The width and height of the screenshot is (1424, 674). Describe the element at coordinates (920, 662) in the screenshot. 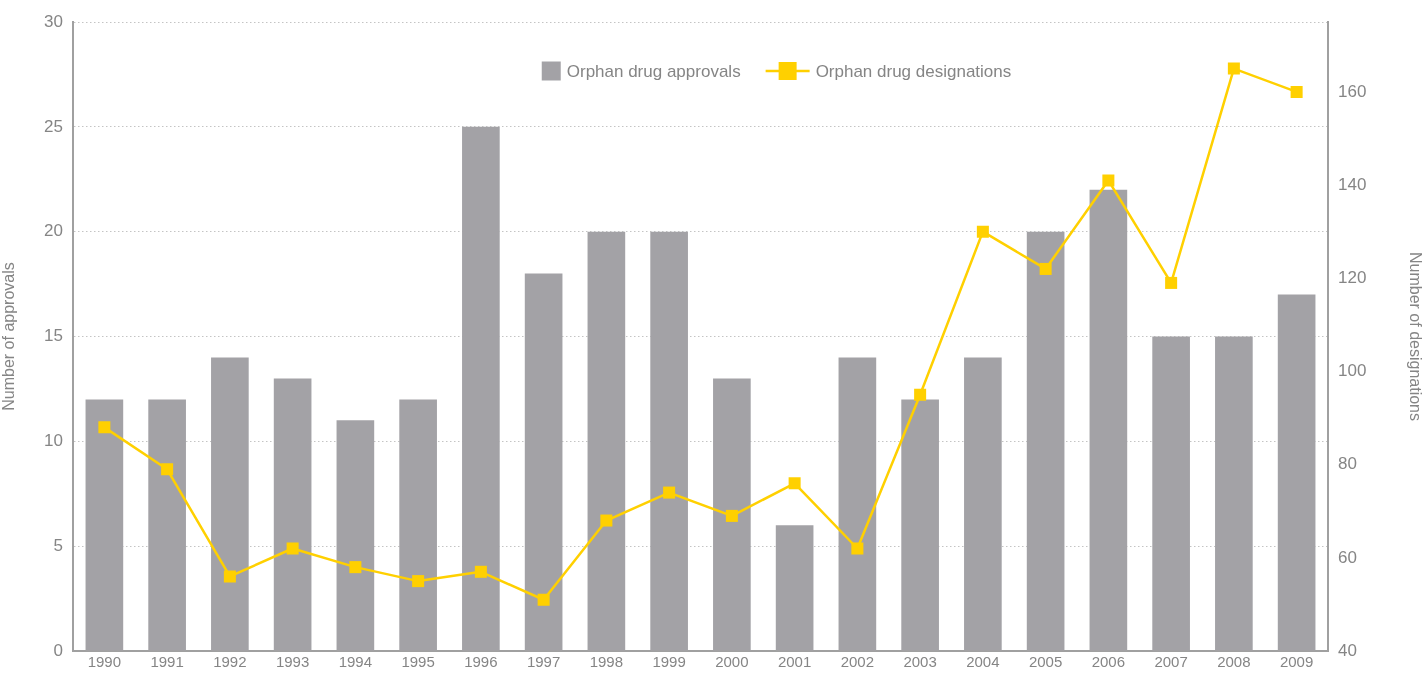

I see `x-tick-label: 2003` at that location.